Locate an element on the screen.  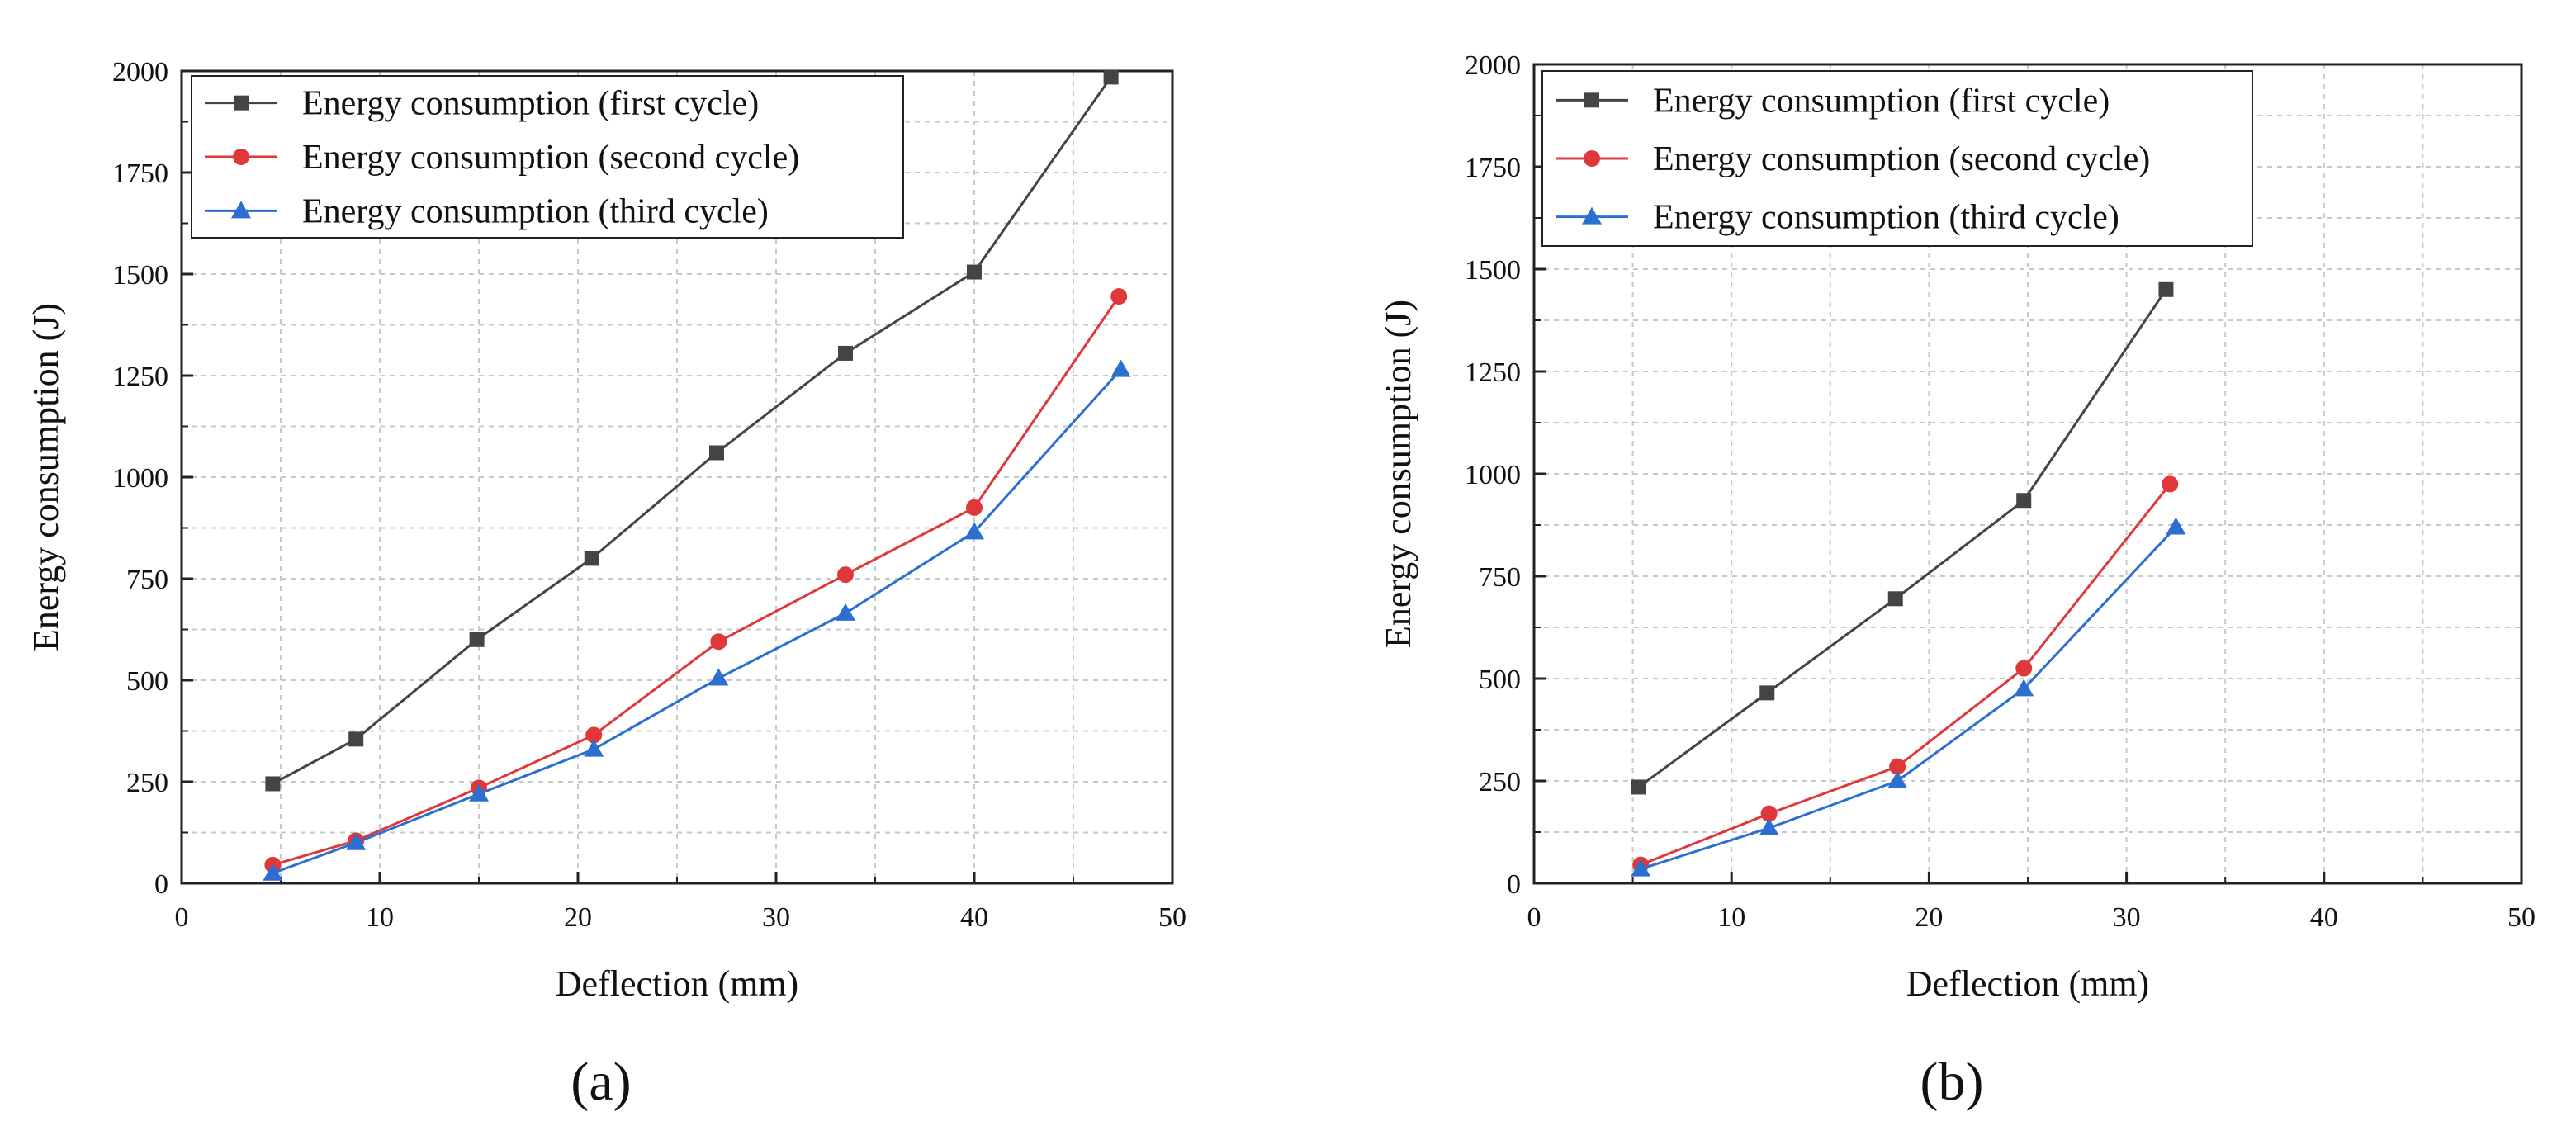
series-second-cycle is located at coordinates (1905, 674).